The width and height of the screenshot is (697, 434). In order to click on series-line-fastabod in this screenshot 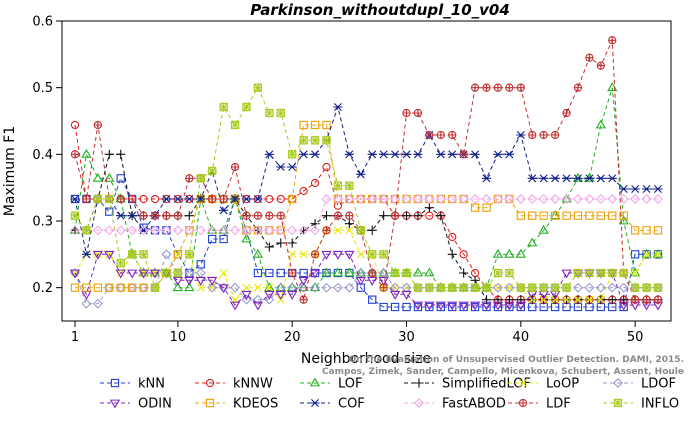, I will do `click(366, 214)`.